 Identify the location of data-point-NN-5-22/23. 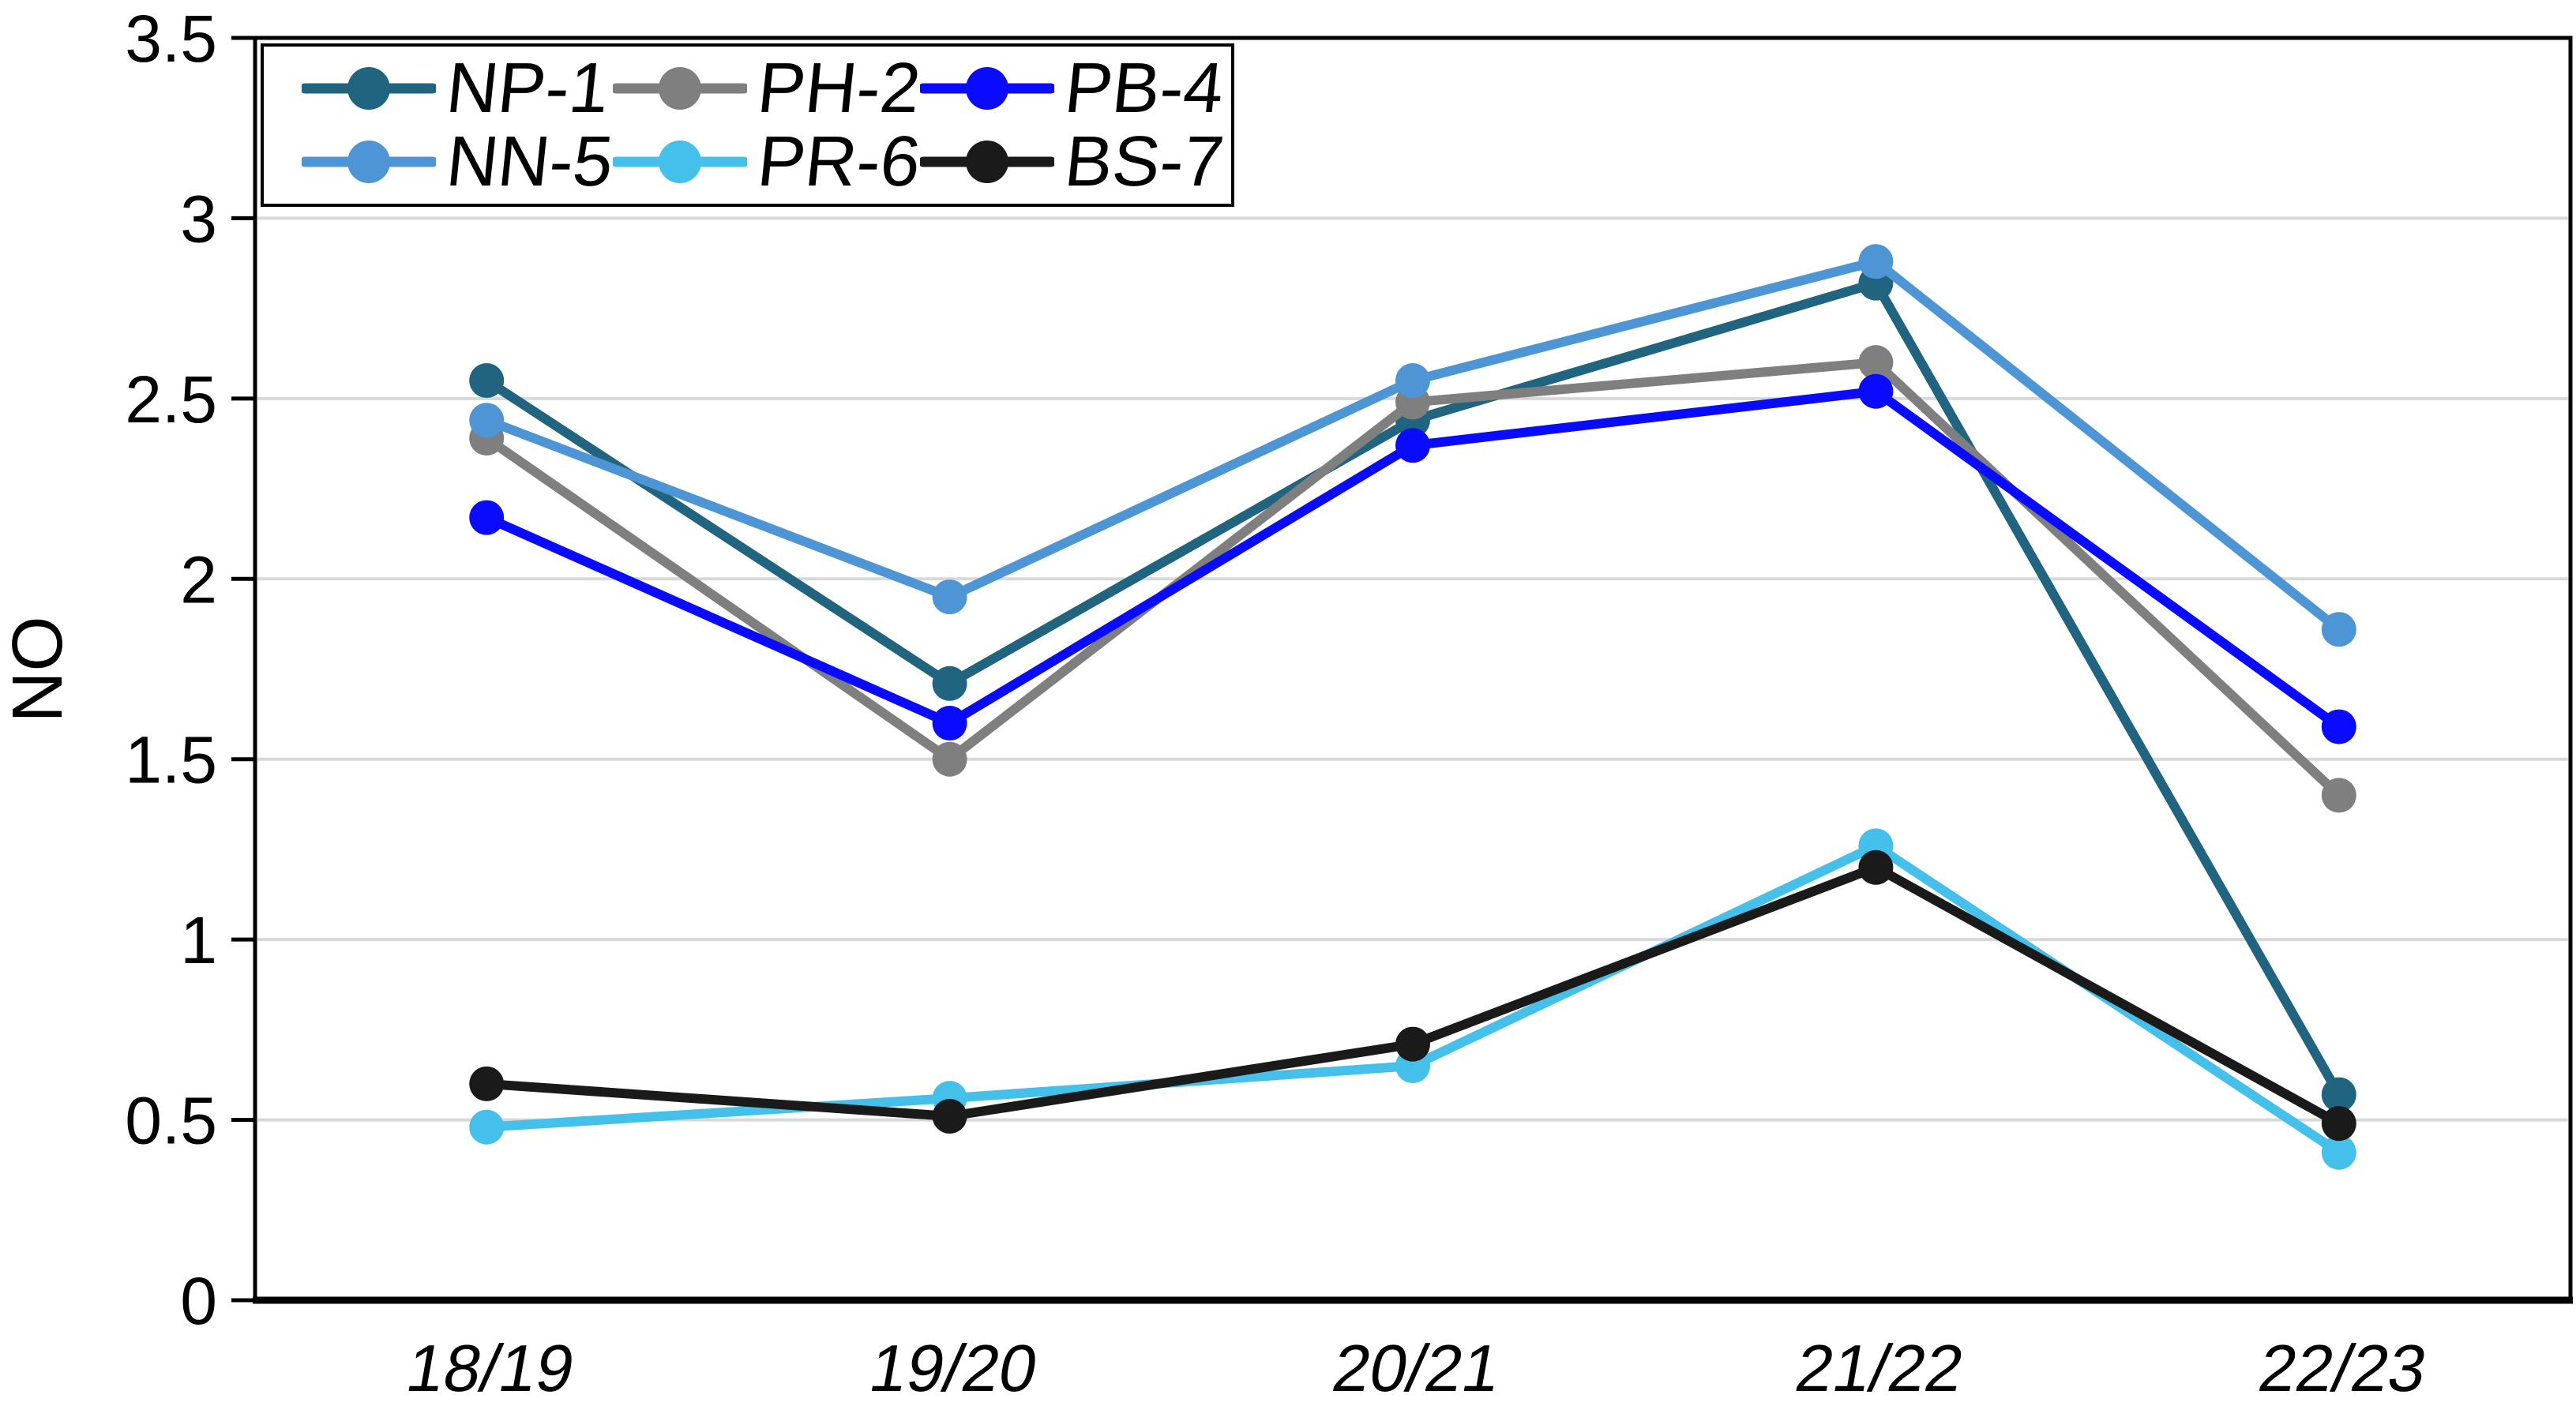
(2338, 629).